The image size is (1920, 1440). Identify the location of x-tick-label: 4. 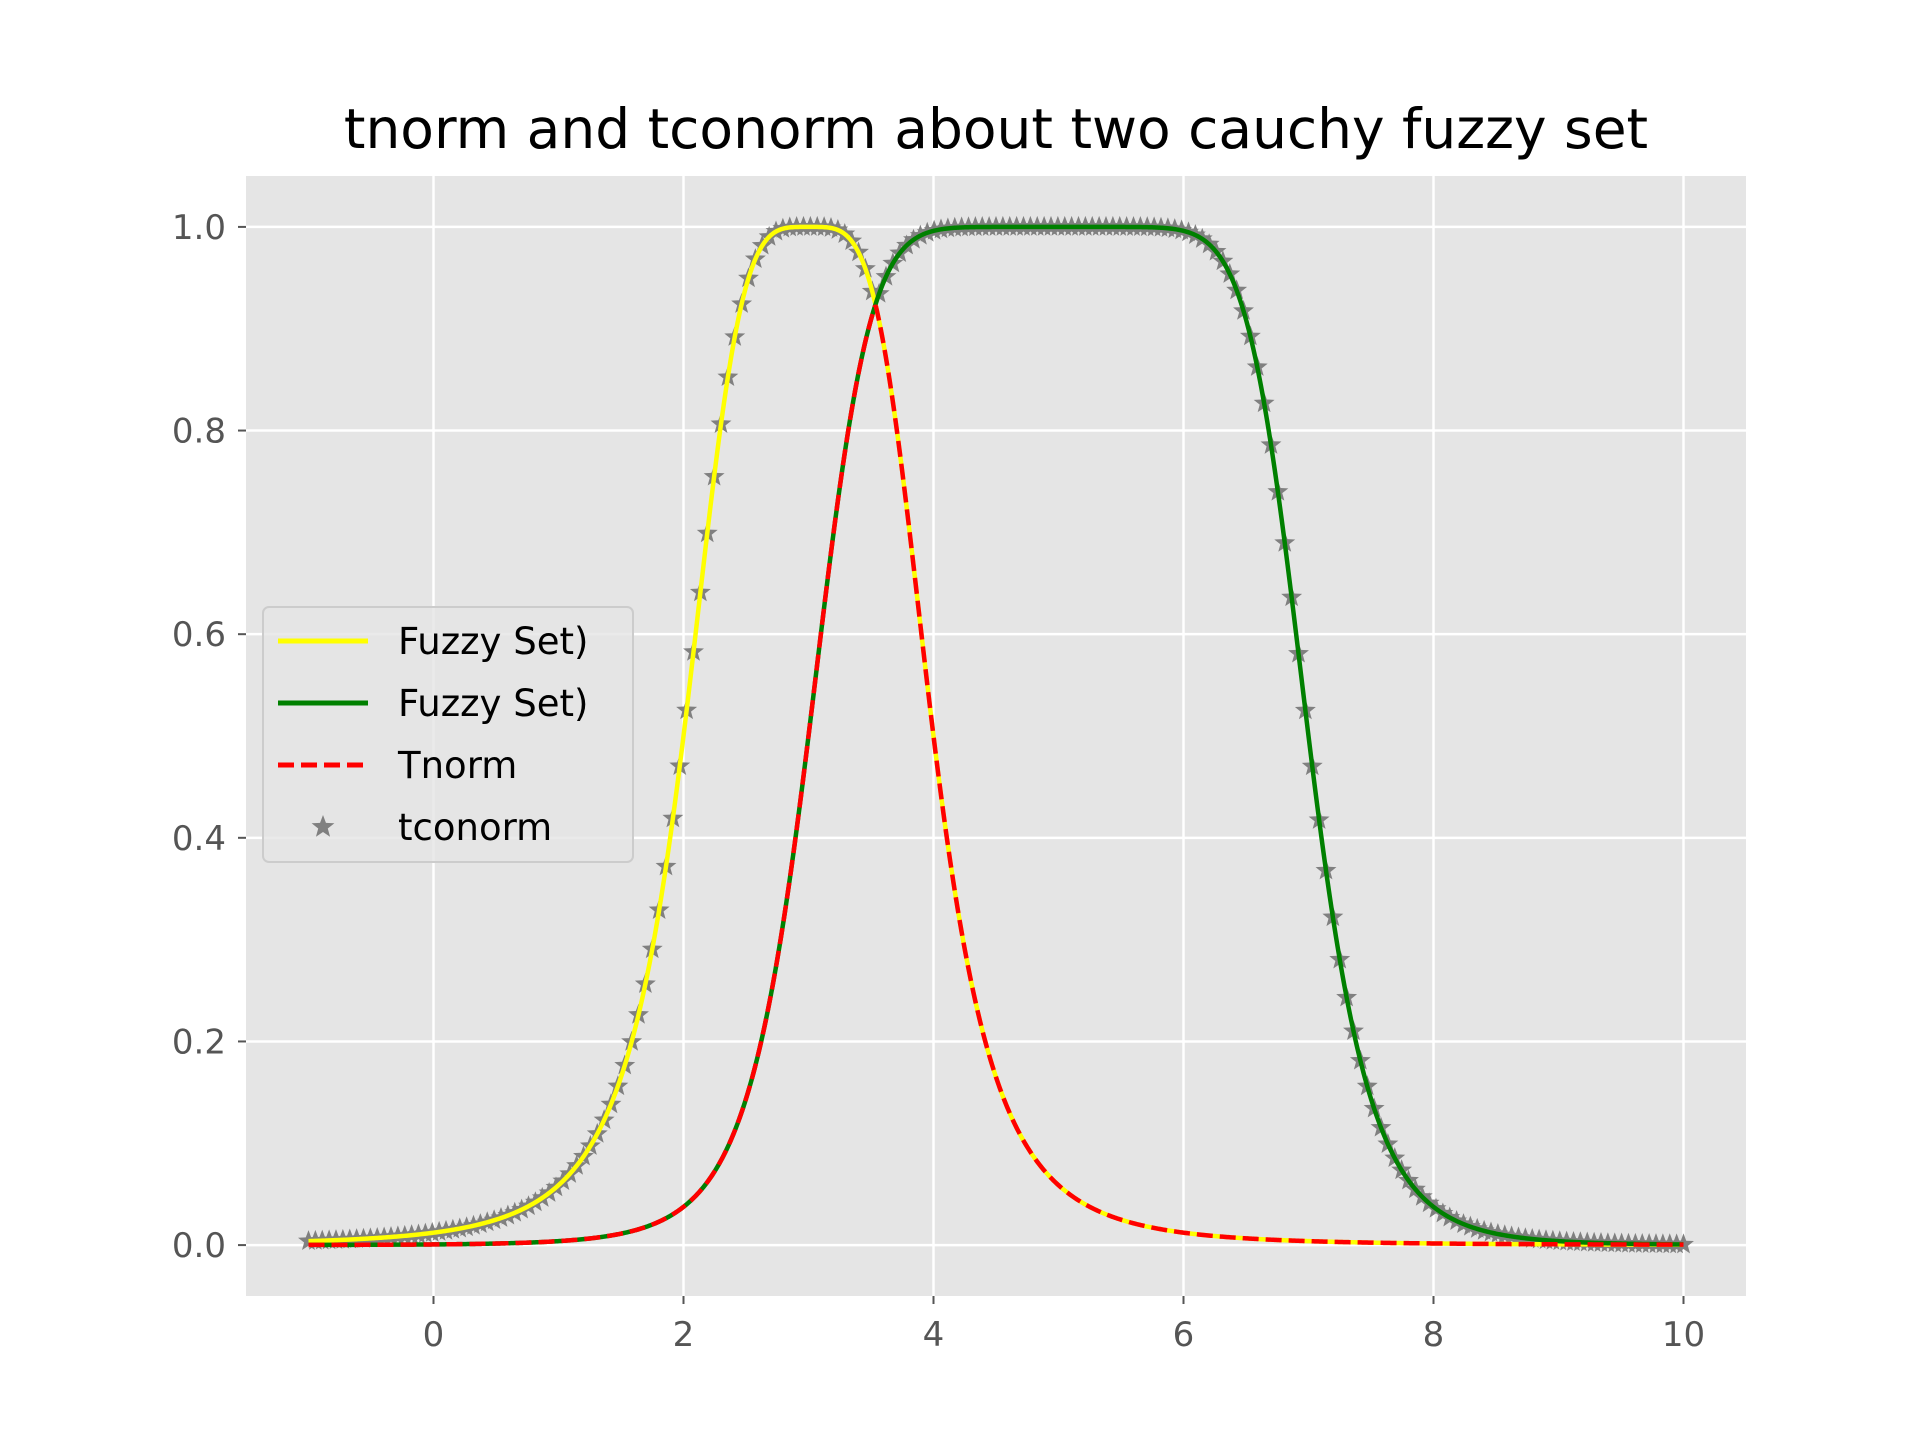
(934, 1335).